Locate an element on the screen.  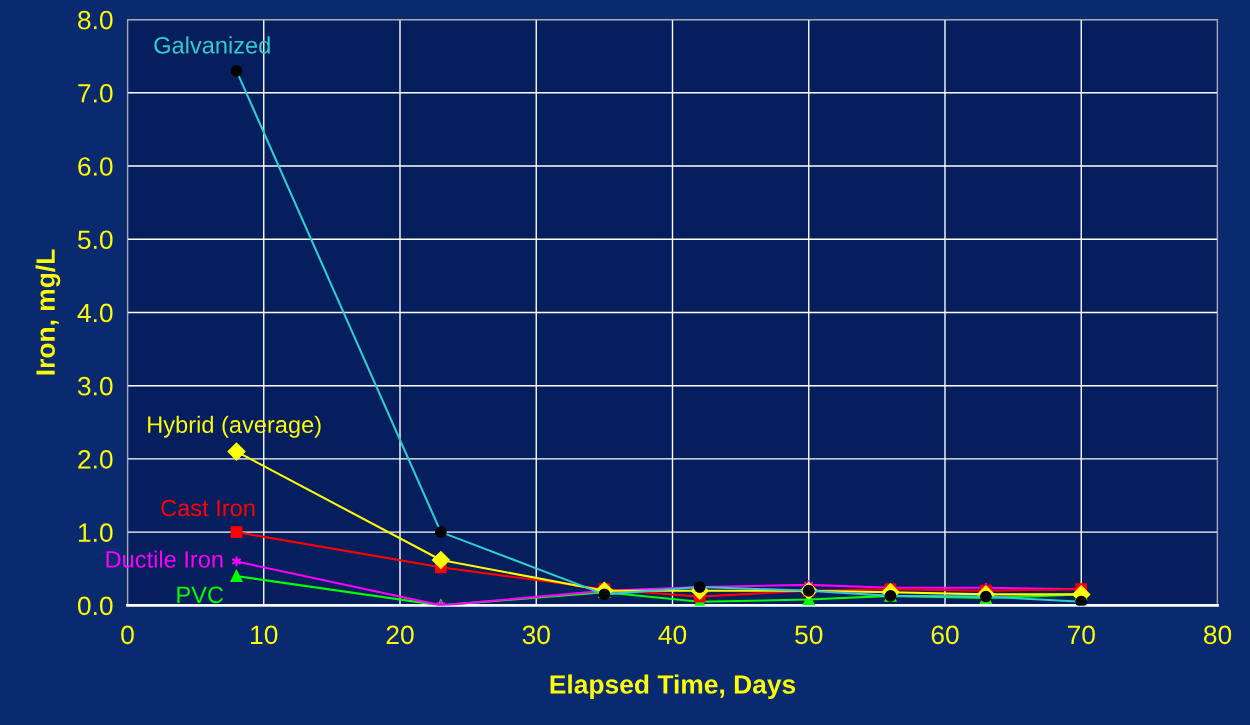
y-tick-label: 1.0 is located at coordinates (95, 532).